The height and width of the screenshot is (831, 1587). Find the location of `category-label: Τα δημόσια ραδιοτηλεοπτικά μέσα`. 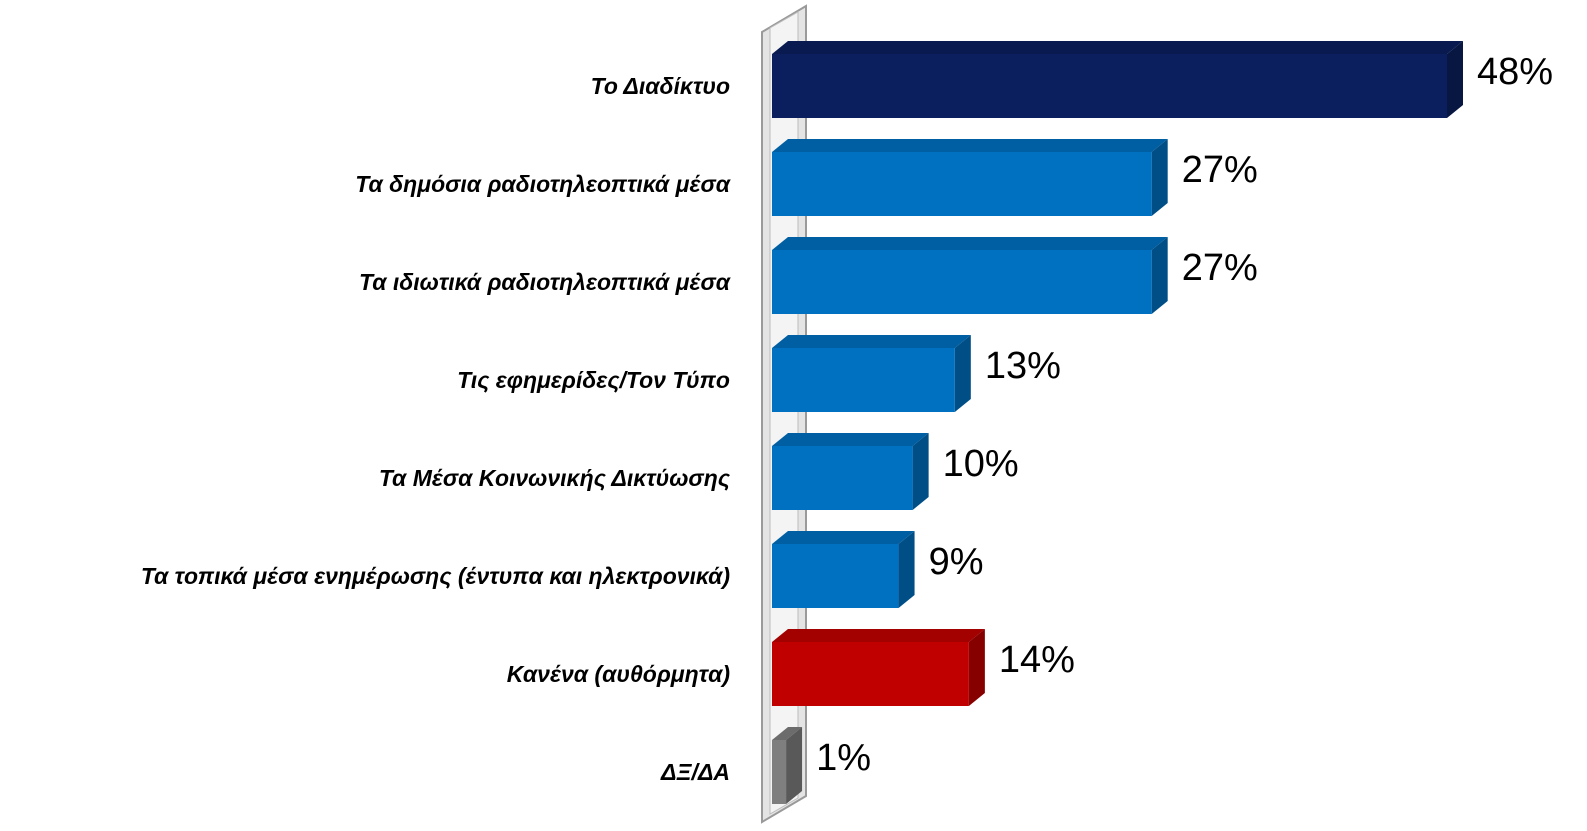

category-label: Τα δημόσια ραδιοτηλεοπτικά μέσα is located at coordinates (543, 184).